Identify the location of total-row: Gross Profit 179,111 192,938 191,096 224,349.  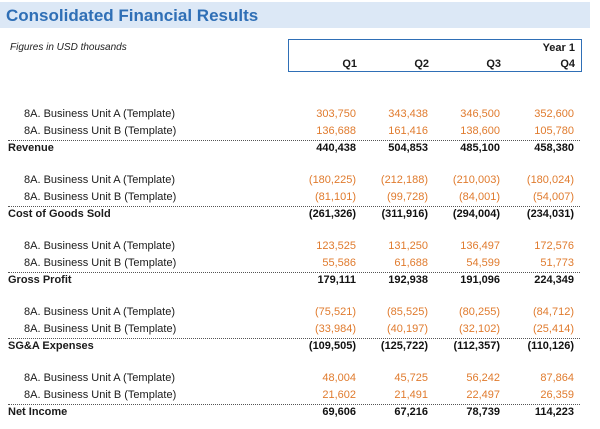
(300, 281).